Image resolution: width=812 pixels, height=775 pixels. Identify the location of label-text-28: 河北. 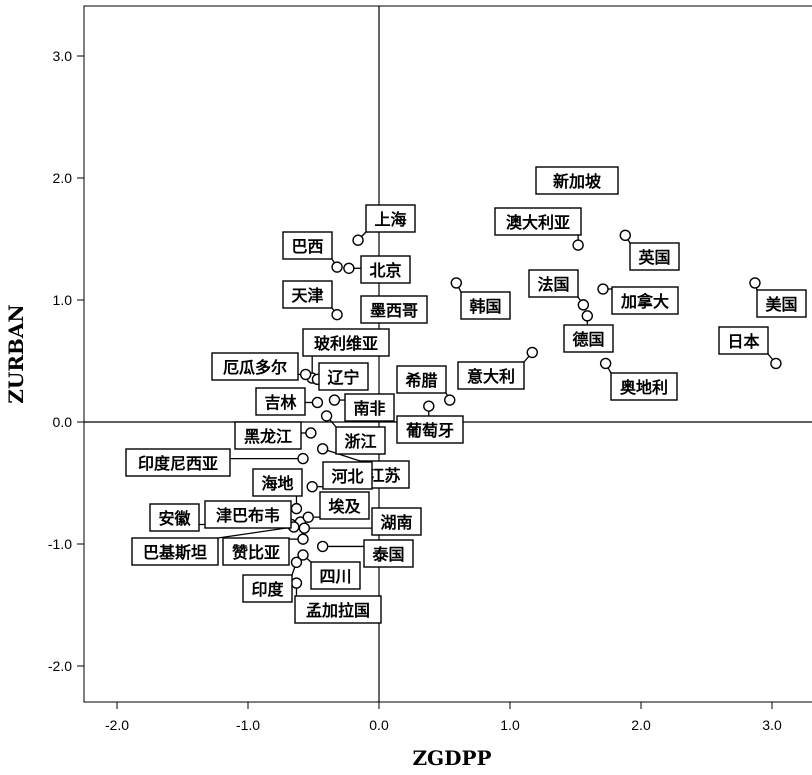
(347, 476).